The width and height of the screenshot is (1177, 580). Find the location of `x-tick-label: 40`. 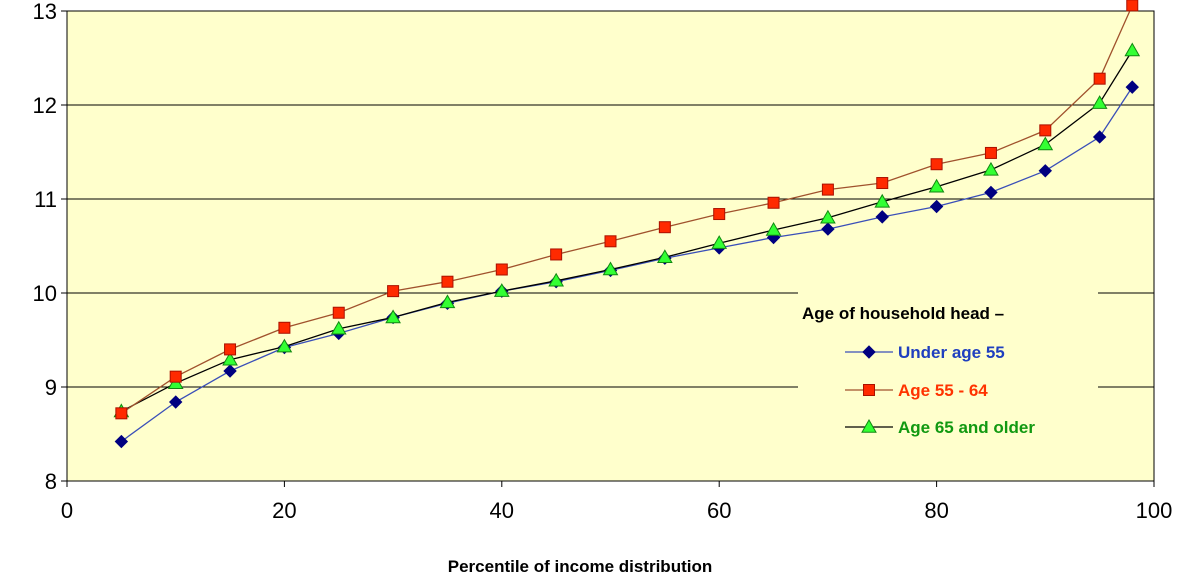

x-tick-label: 40 is located at coordinates (502, 510).